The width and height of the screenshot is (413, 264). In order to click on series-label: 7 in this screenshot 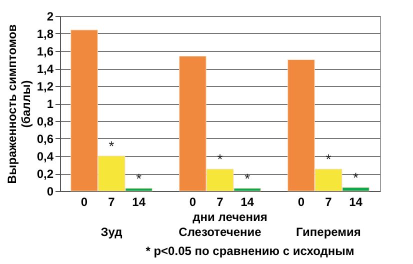, I will do `click(112, 202)`.